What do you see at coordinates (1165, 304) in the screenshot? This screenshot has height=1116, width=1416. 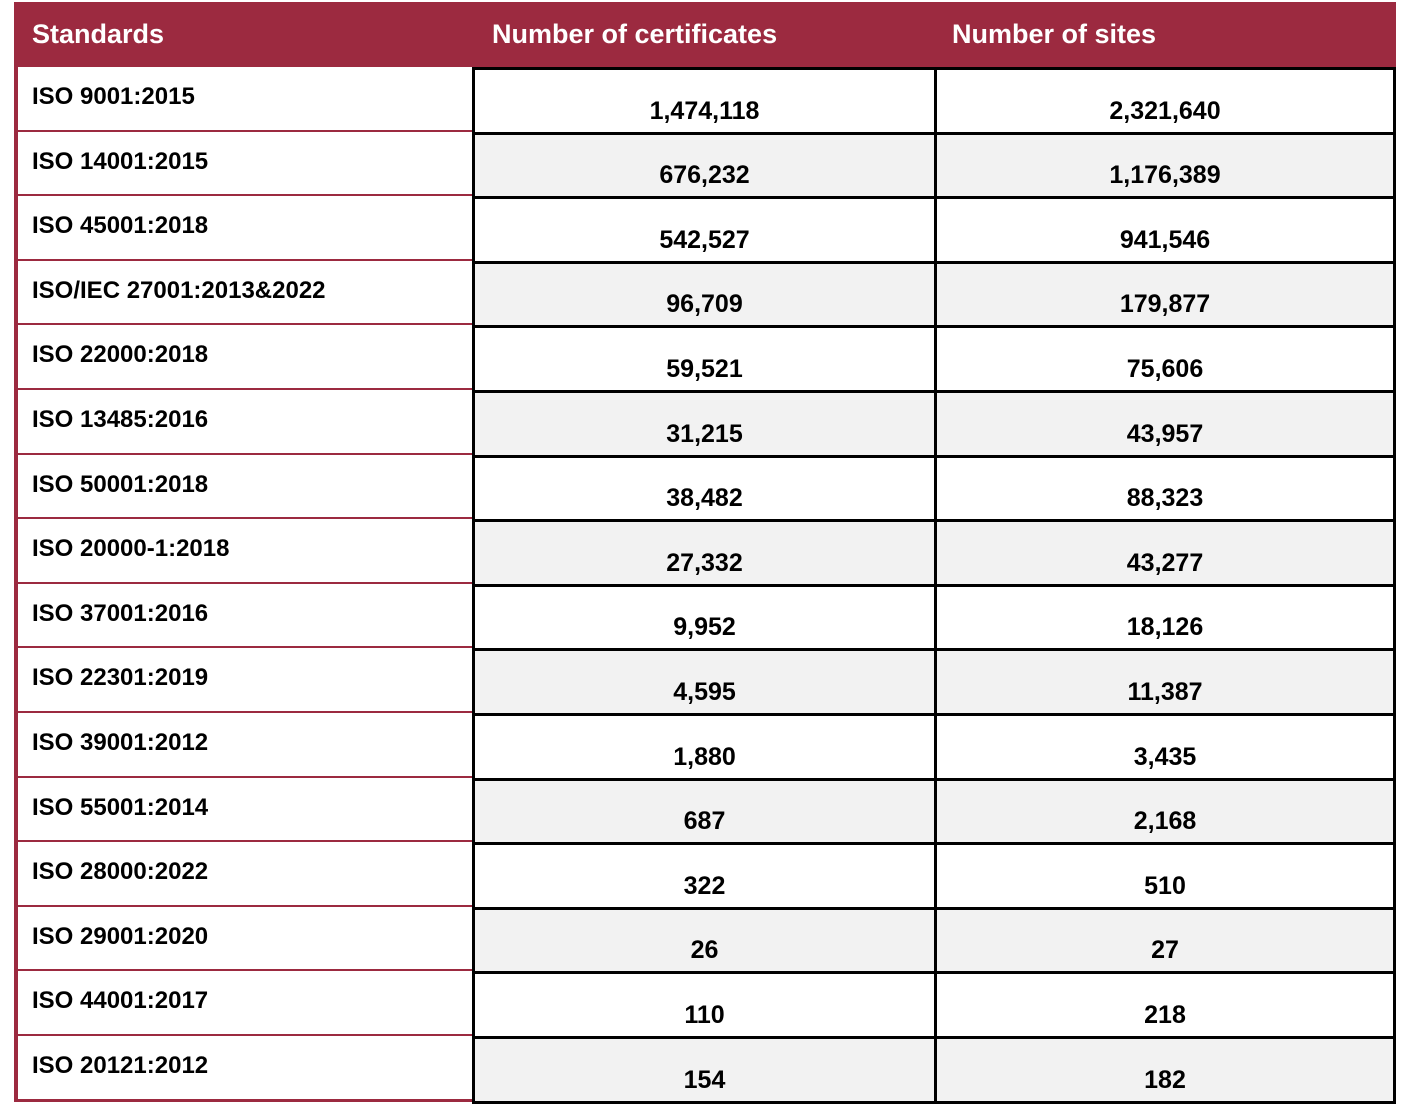 I see `cell-value: 179,877` at bounding box center [1165, 304].